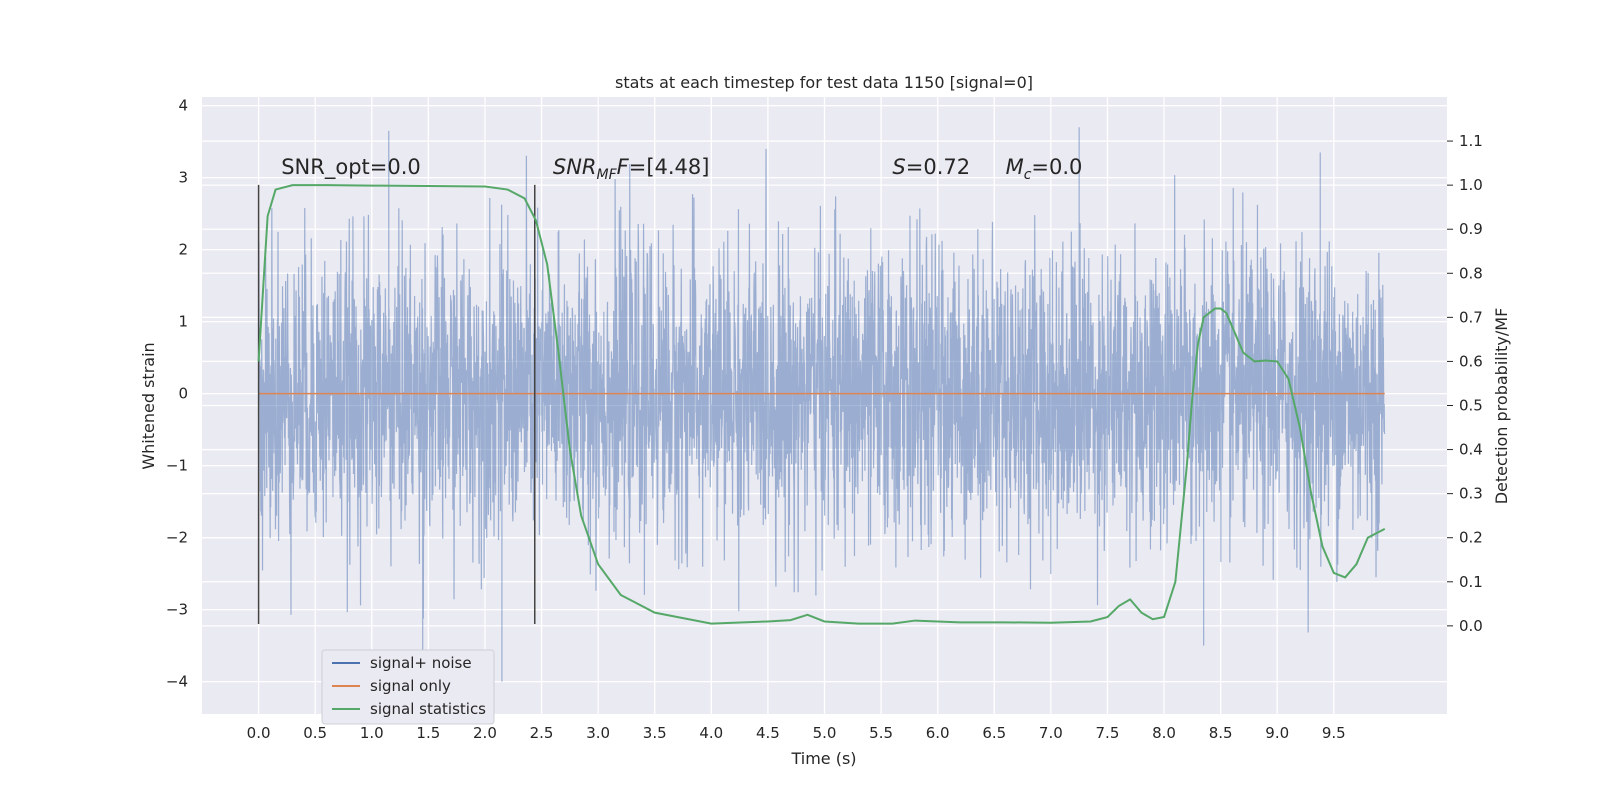 The width and height of the screenshot is (1600, 800). I want to click on annotation-mc-value: Mc=0.0, so click(1044, 169).